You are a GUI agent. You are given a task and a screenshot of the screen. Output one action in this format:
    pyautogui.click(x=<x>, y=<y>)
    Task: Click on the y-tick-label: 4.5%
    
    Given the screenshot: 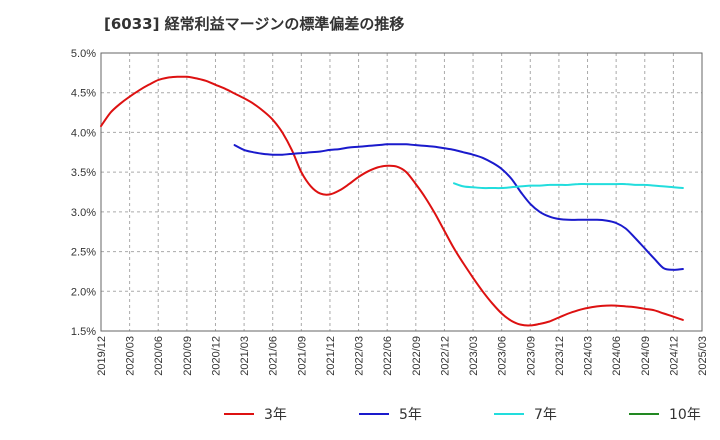 What is the action you would take?
    pyautogui.click(x=83, y=94)
    